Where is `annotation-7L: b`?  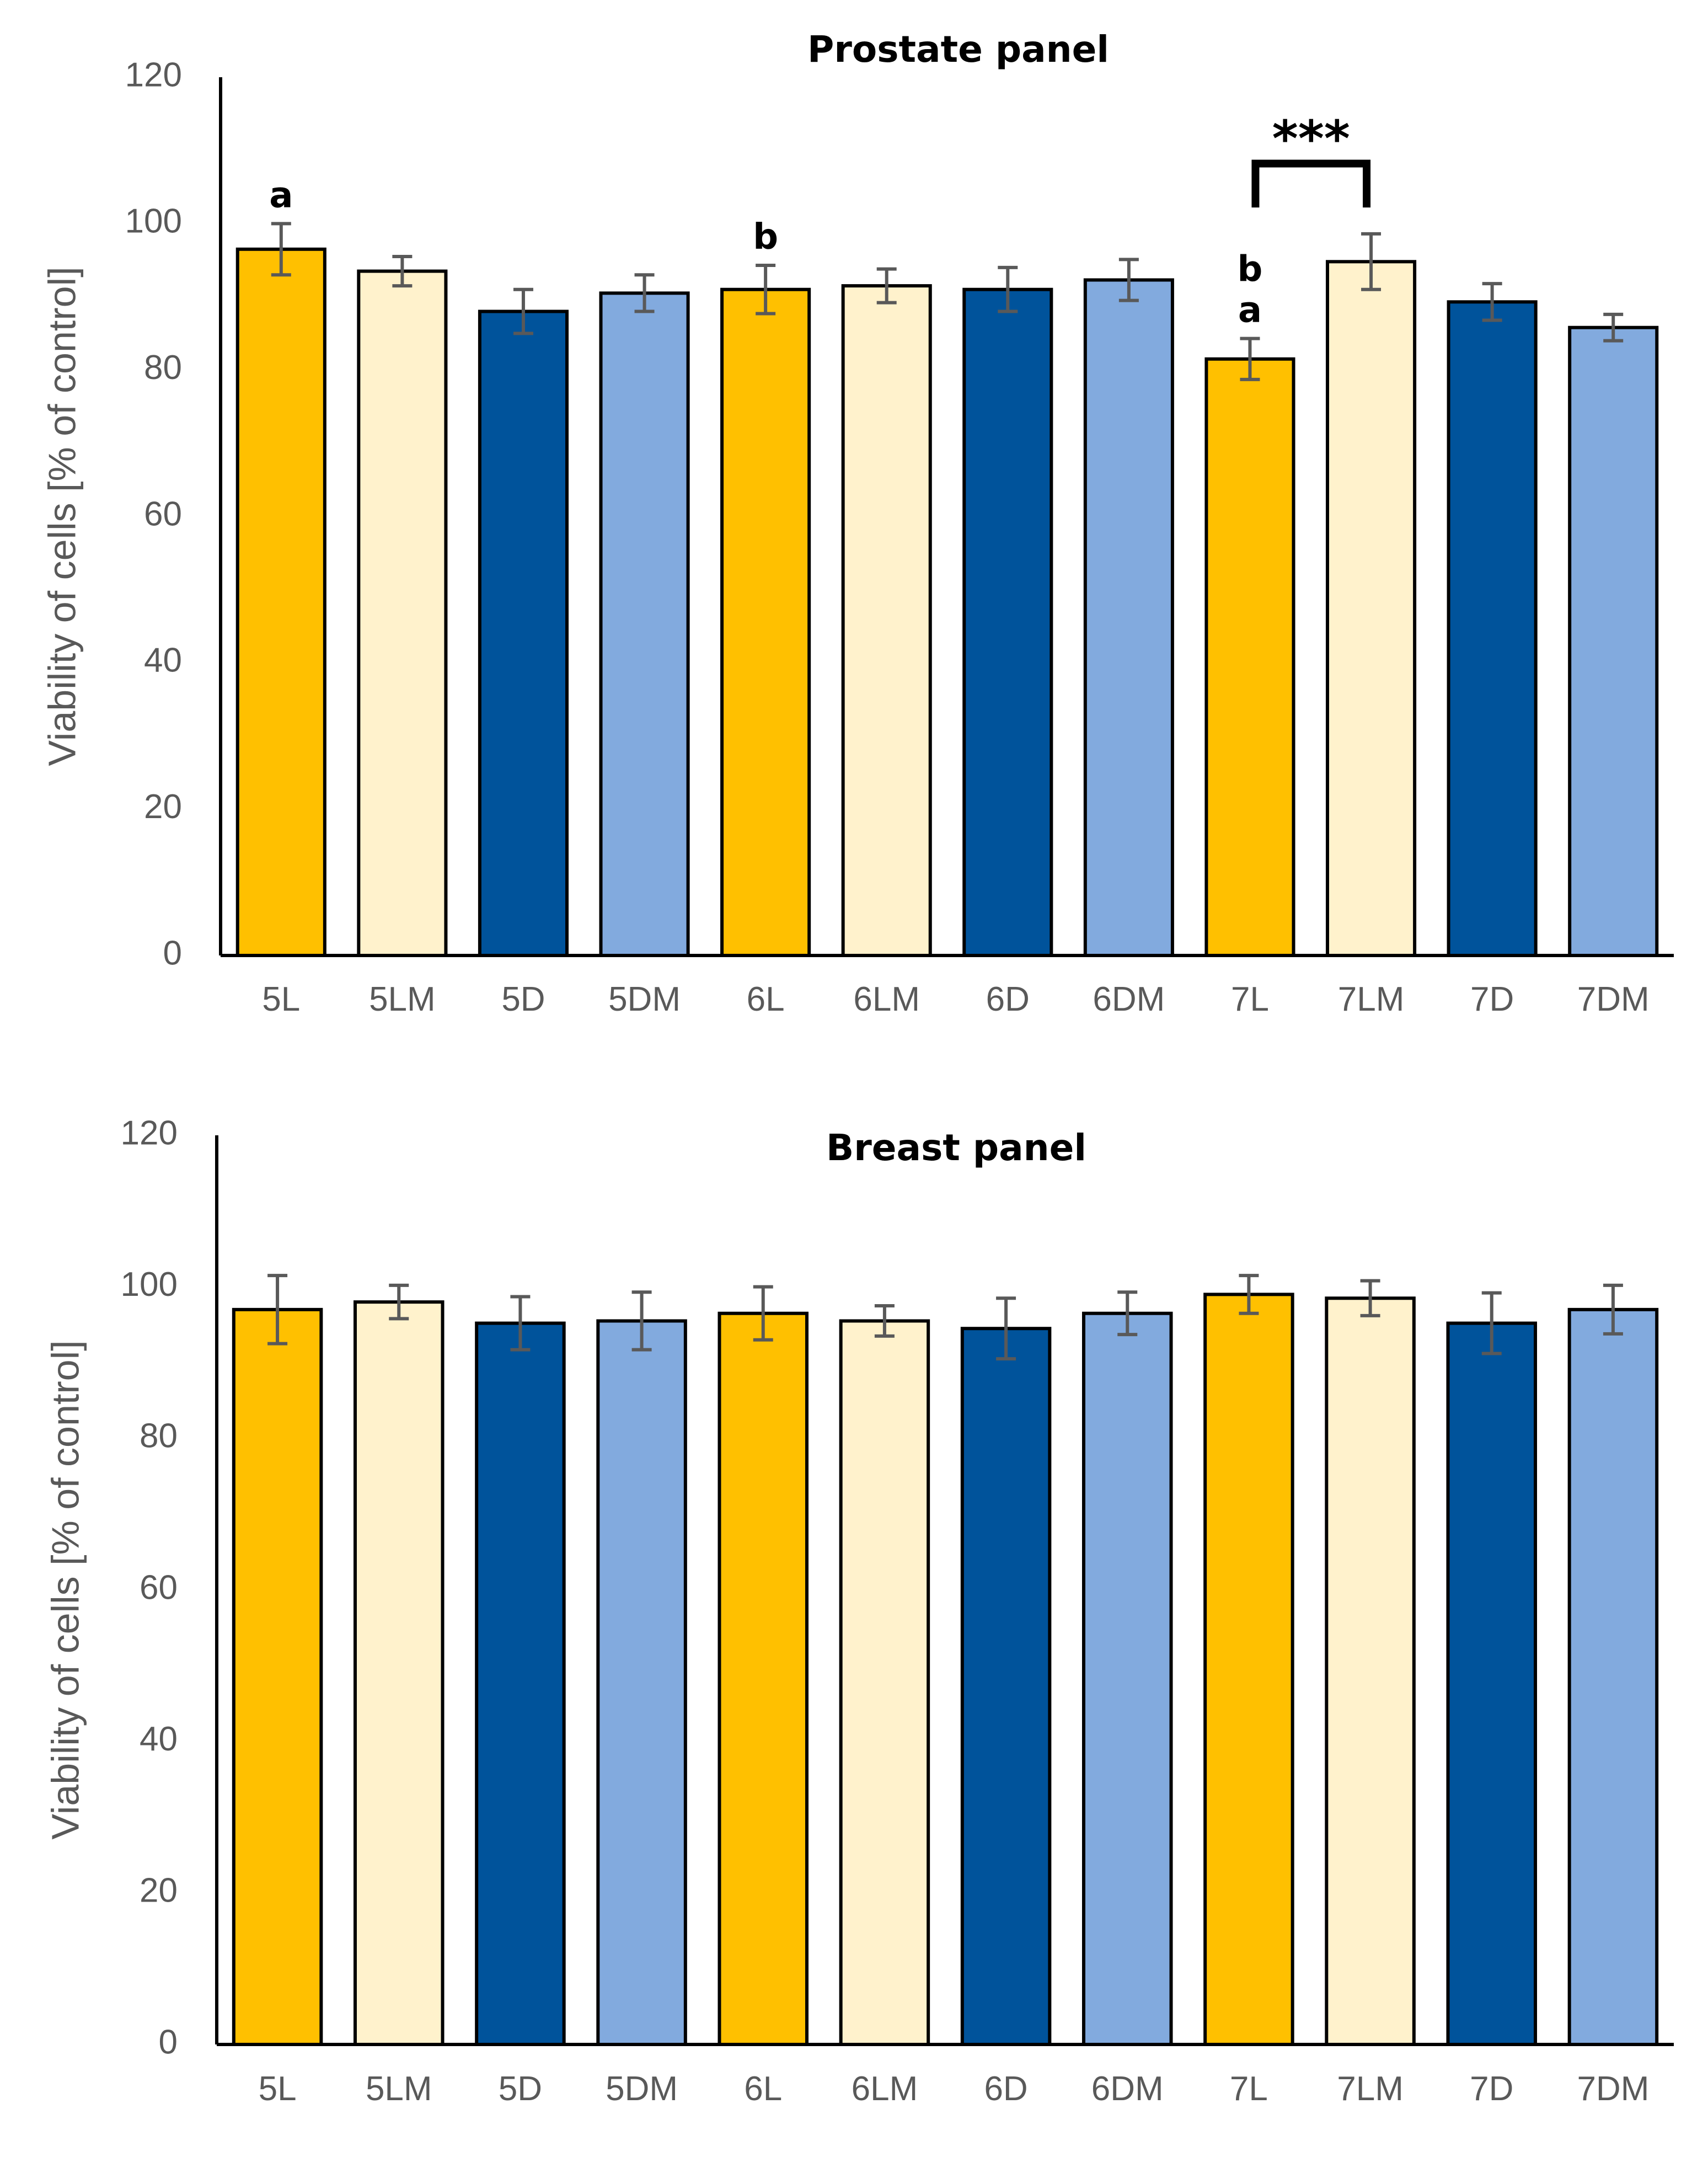 annotation-7L: b is located at coordinates (1250, 269).